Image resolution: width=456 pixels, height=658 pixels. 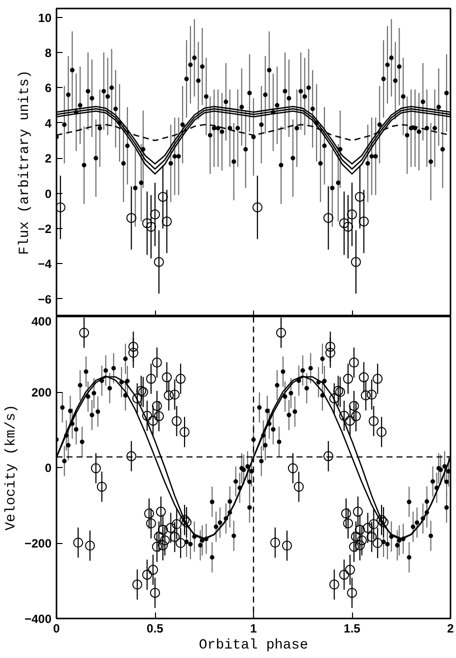 What do you see at coordinates (45, 229) in the screenshot?
I see `y-tick-label: −2` at bounding box center [45, 229].